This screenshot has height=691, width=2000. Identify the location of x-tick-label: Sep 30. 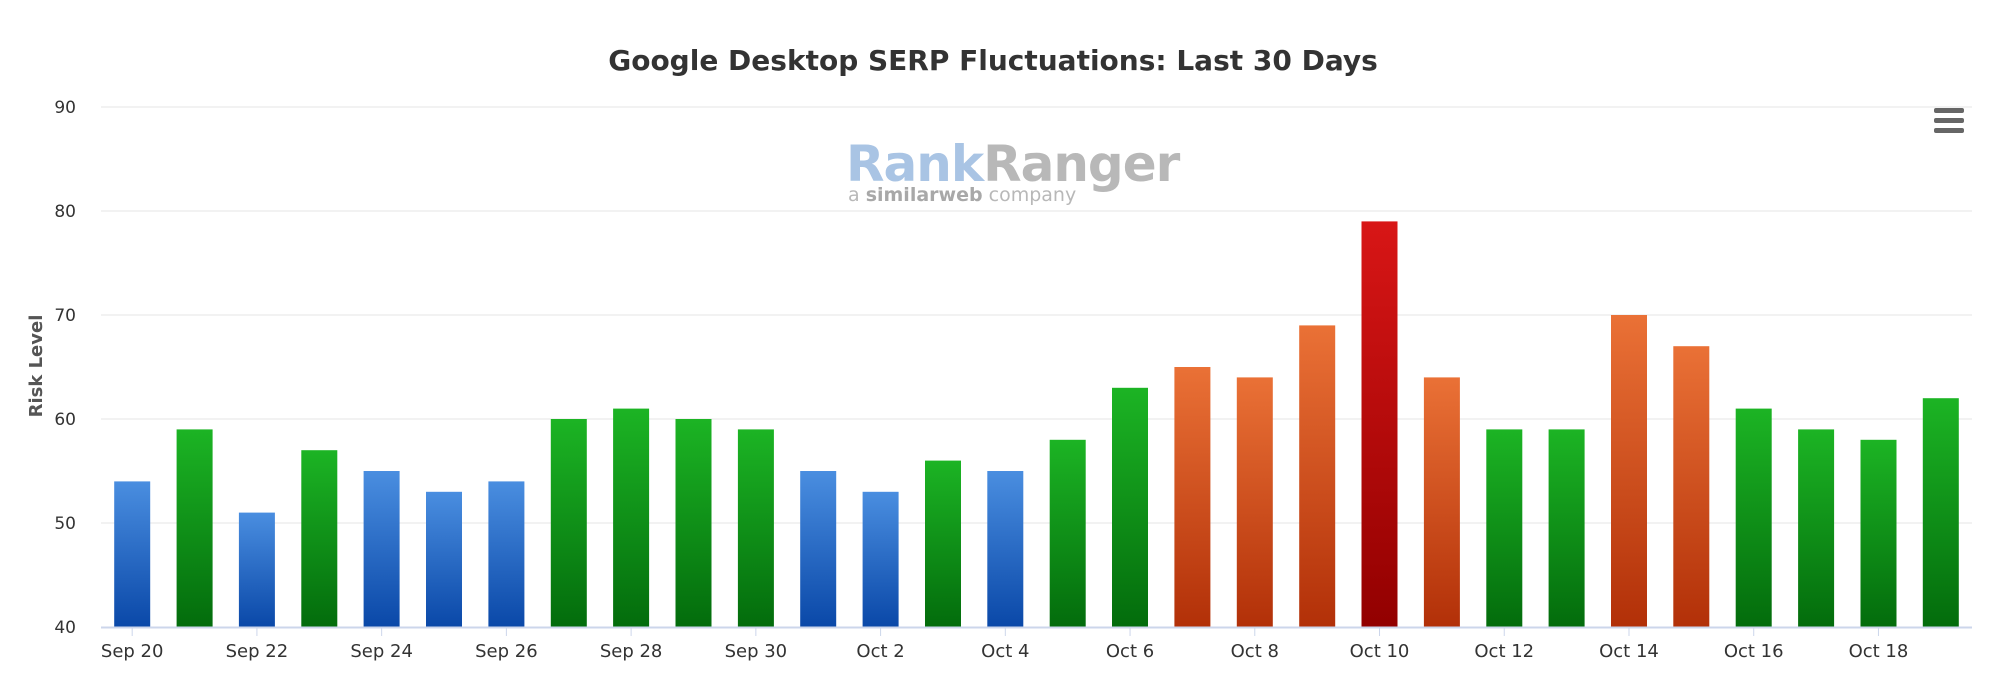
(756, 651).